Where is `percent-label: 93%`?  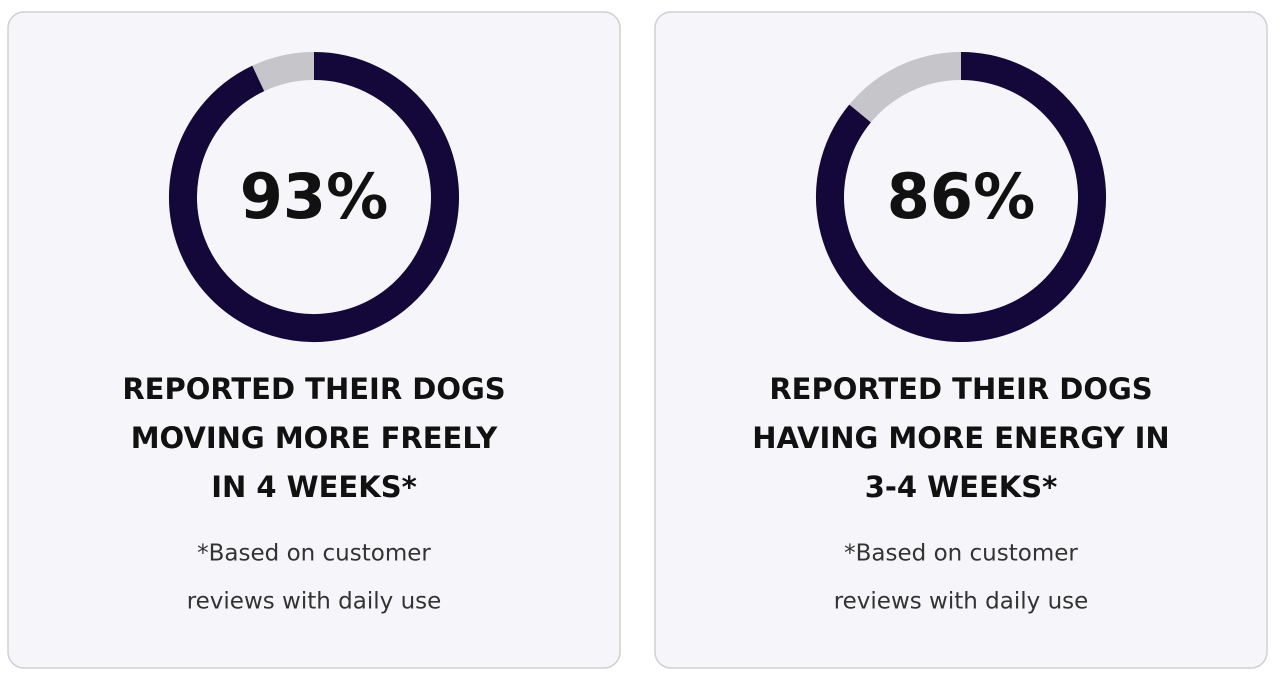
percent-label: 93% is located at coordinates (314, 196).